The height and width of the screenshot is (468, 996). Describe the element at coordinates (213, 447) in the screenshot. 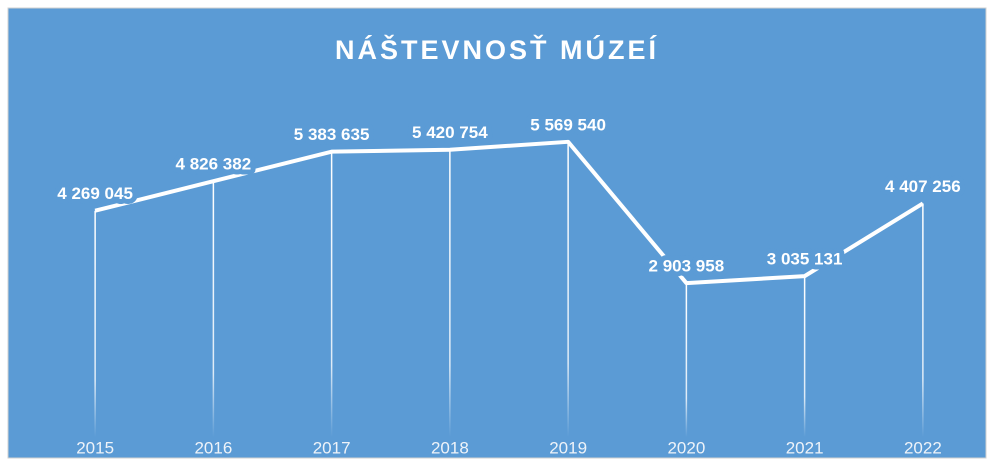

I see `x-tick-label: 2016` at that location.